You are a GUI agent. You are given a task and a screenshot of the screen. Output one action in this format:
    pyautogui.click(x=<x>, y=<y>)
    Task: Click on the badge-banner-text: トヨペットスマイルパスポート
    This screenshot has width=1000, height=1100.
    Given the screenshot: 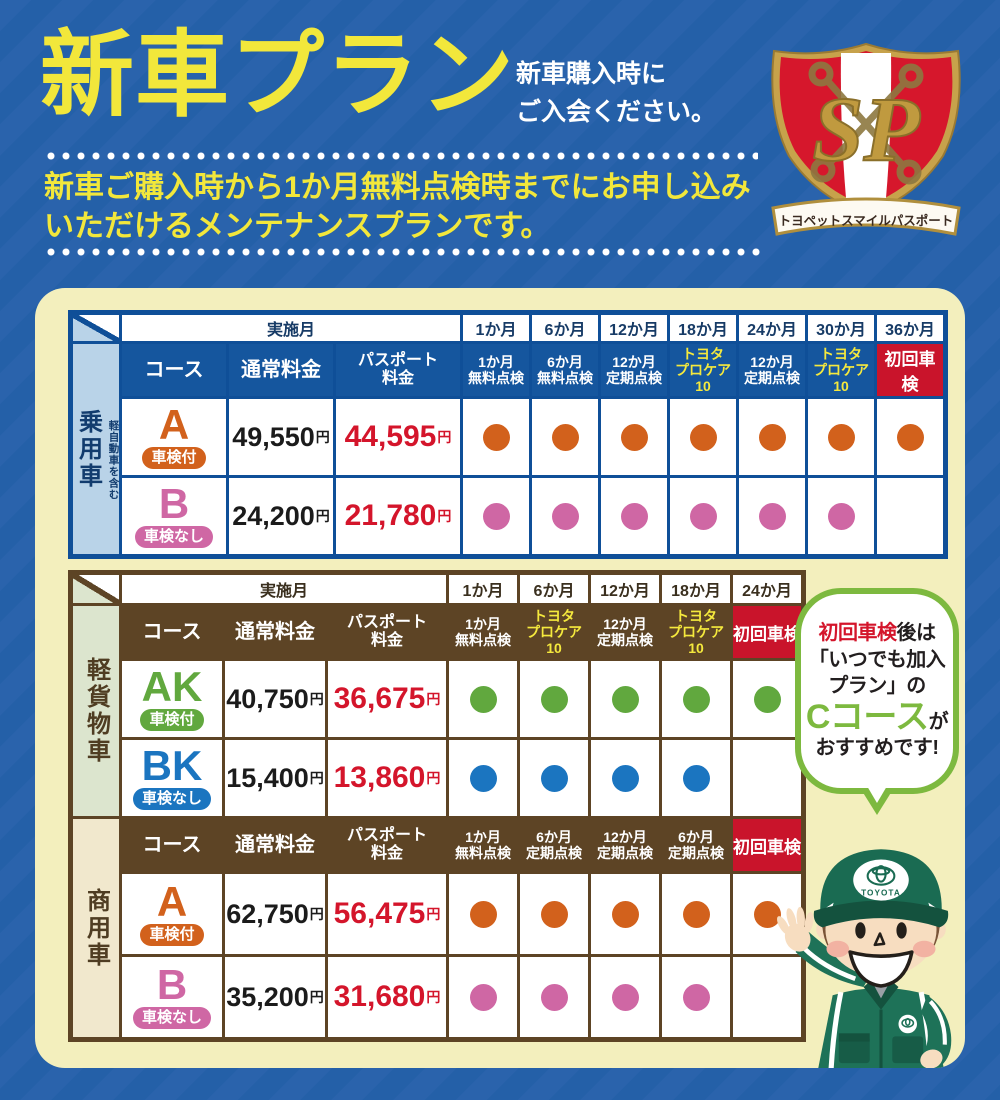 What is the action you would take?
    pyautogui.click(x=866, y=220)
    